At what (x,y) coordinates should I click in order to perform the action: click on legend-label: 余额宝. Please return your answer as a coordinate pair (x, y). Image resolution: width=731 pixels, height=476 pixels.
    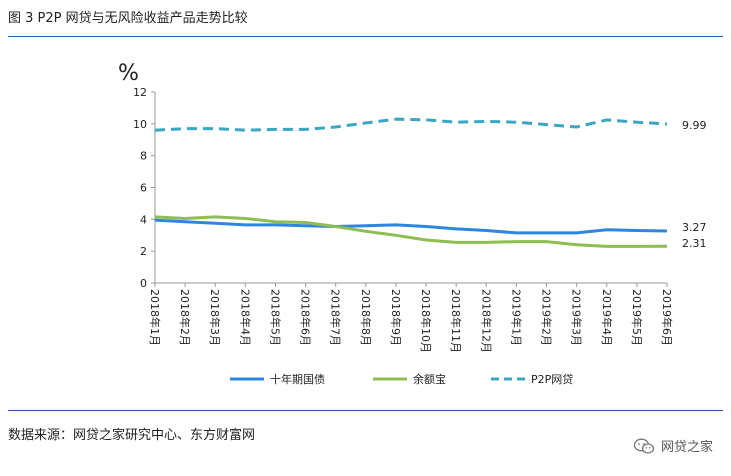
    Looking at the image, I should click on (429, 379).